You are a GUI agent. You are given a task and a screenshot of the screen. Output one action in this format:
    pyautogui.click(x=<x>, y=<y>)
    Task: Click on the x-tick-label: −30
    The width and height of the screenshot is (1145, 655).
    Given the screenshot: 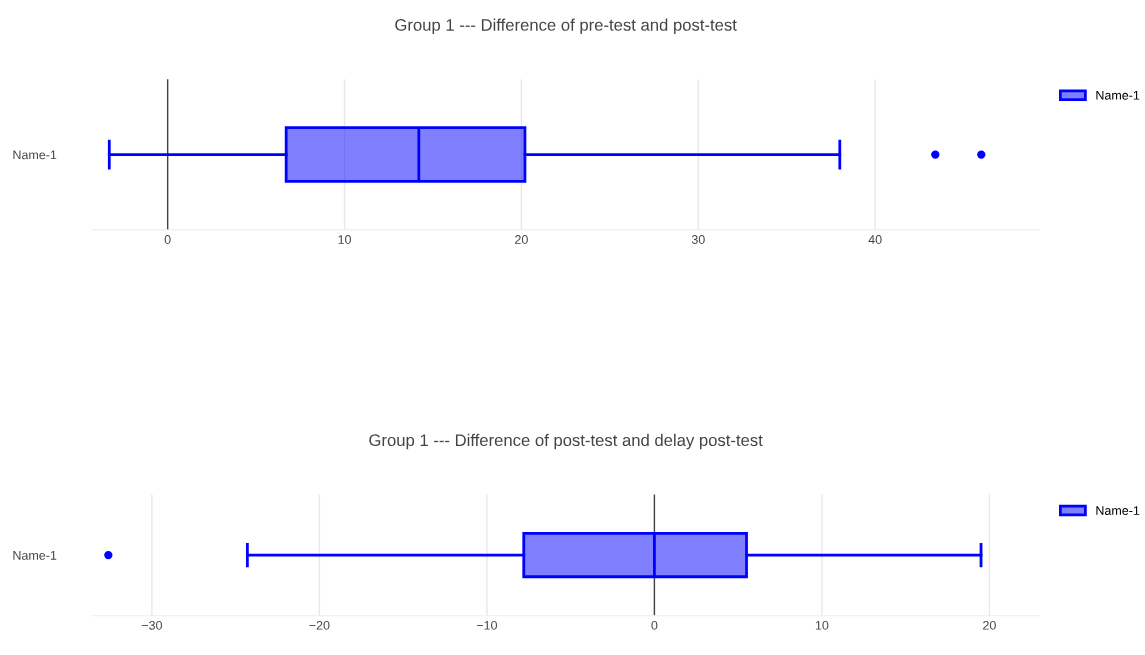 What is the action you would take?
    pyautogui.click(x=152, y=625)
    